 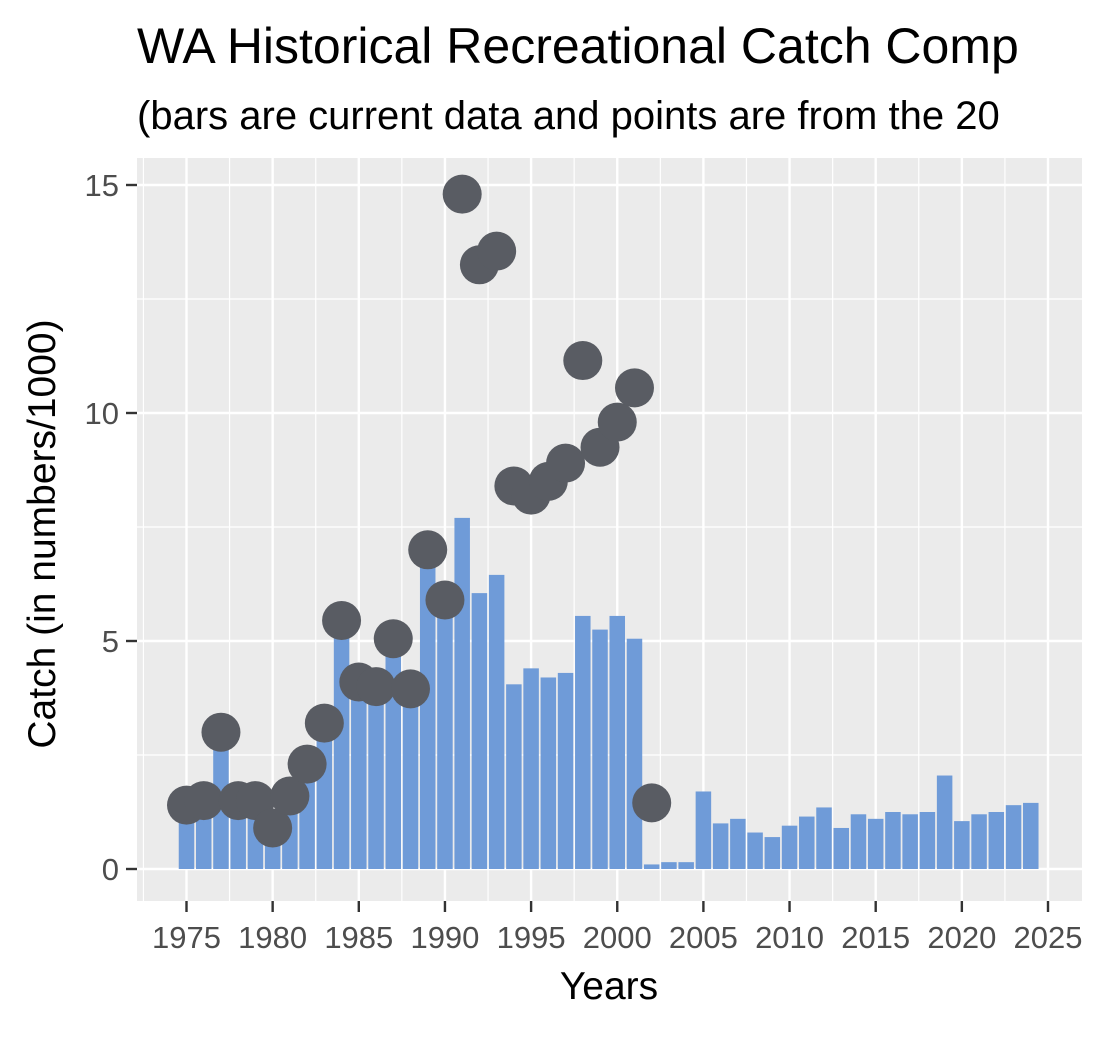 I want to click on x-tick-label: 2025, so click(x=1048, y=937).